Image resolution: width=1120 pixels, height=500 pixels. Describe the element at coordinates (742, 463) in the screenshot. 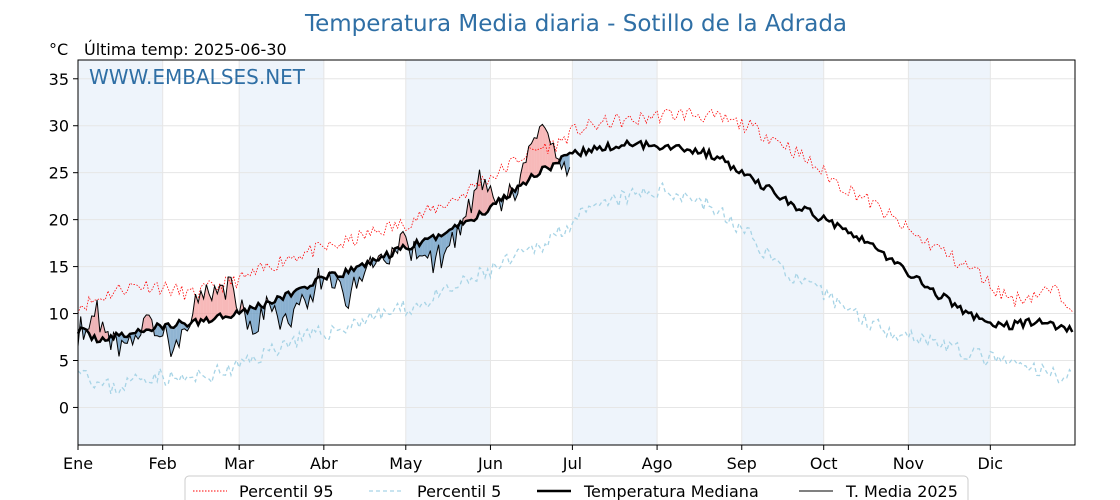

I see `x-tick-label: Sep` at that location.